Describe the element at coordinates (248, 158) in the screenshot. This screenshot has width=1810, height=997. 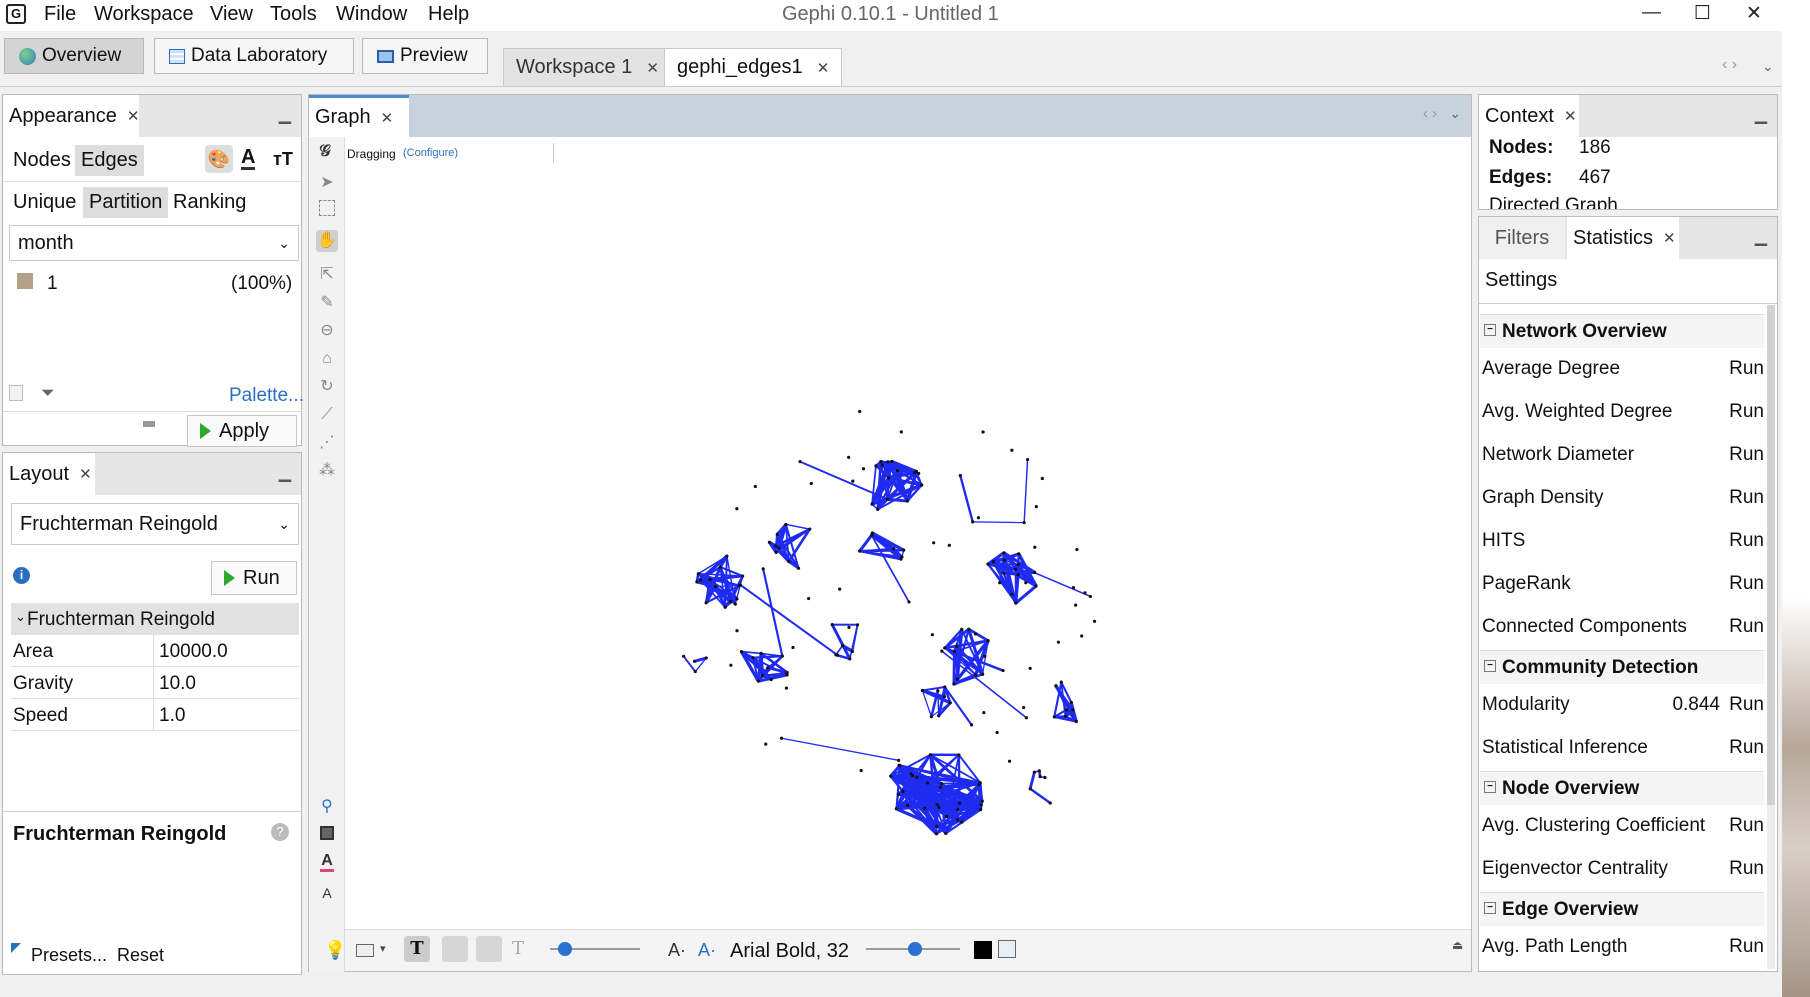
I see `label-color-icon: A` at that location.